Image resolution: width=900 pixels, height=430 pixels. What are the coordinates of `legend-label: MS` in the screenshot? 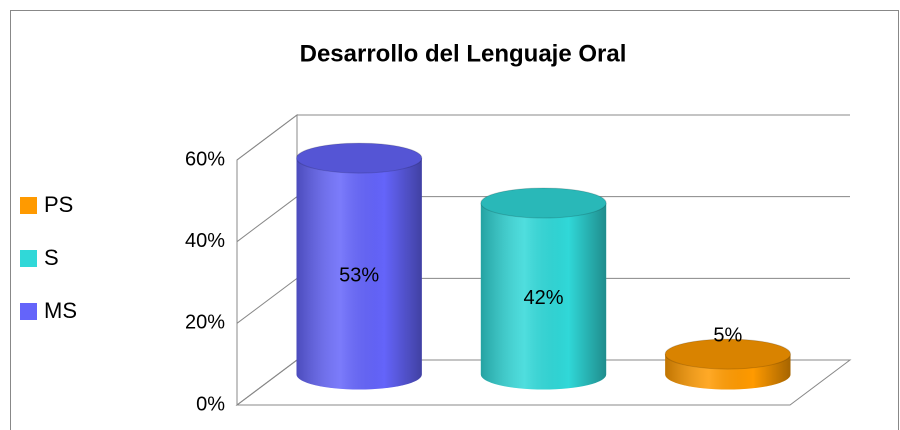 It's located at (60, 310).